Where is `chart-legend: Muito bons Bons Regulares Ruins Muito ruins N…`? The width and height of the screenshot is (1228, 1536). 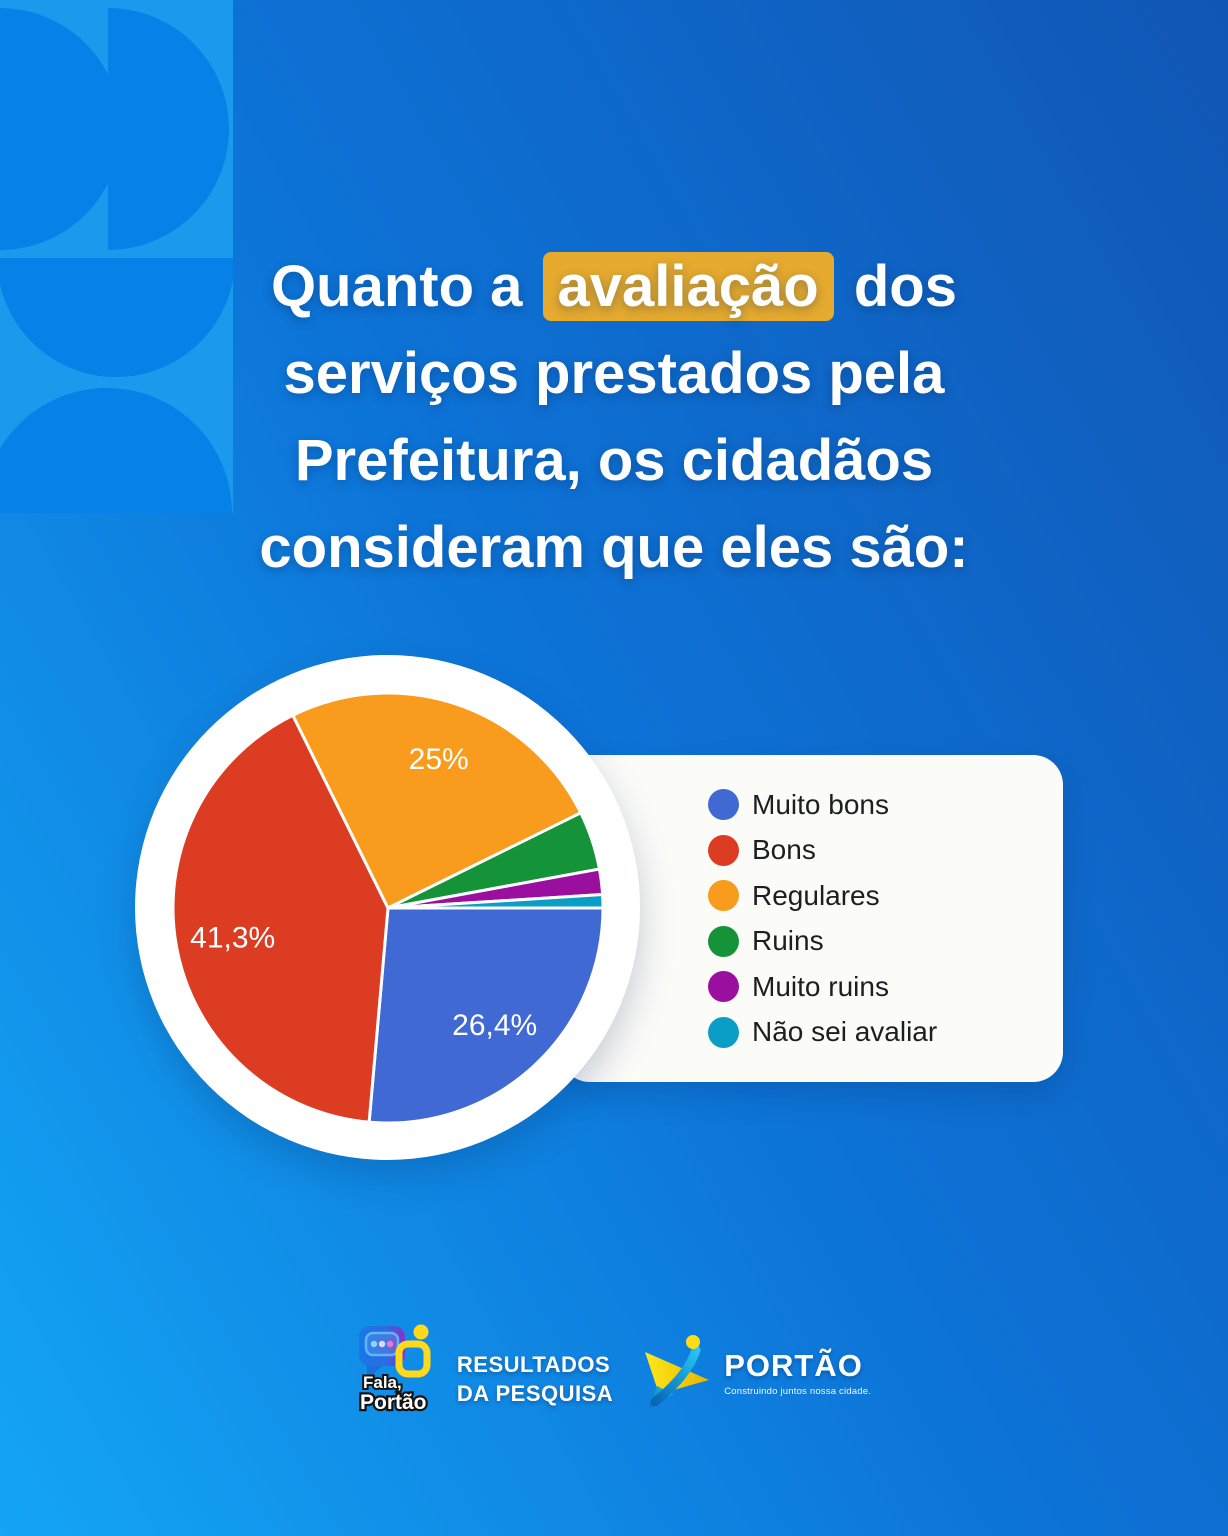 chart-legend: Muito bons Bons Regulares Ruins Muito ruins N… is located at coordinates (822, 918).